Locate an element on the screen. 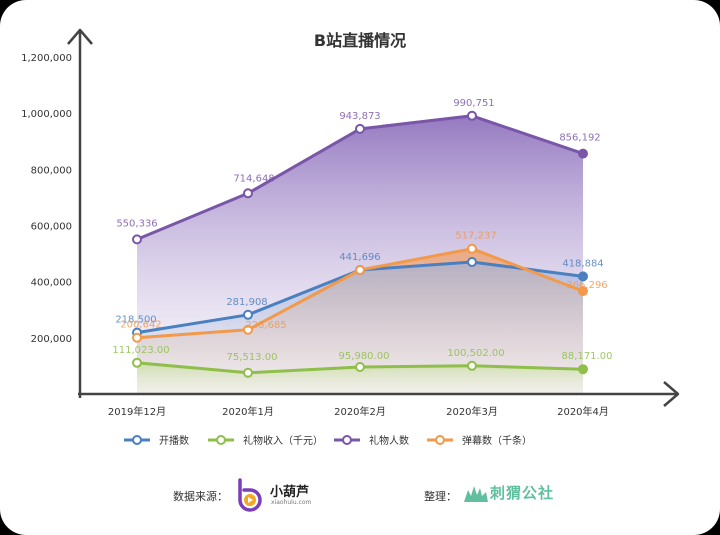  data-label: 550,336 is located at coordinates (136, 223).